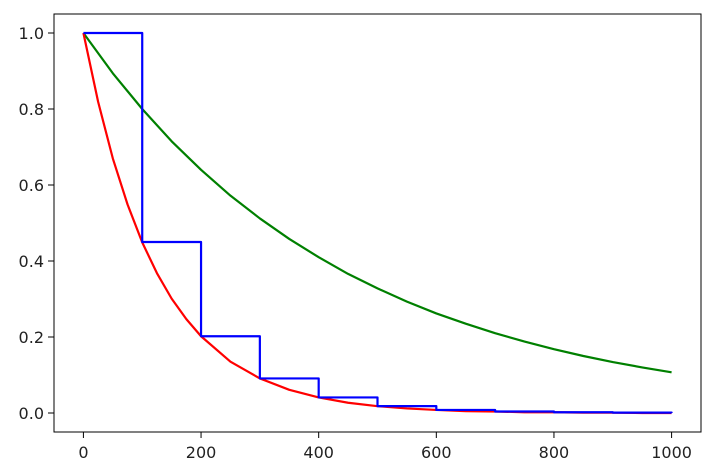  What do you see at coordinates (385, 447) in the screenshot?
I see `x-axis: 0 200 400 600 800 1000` at bounding box center [385, 447].